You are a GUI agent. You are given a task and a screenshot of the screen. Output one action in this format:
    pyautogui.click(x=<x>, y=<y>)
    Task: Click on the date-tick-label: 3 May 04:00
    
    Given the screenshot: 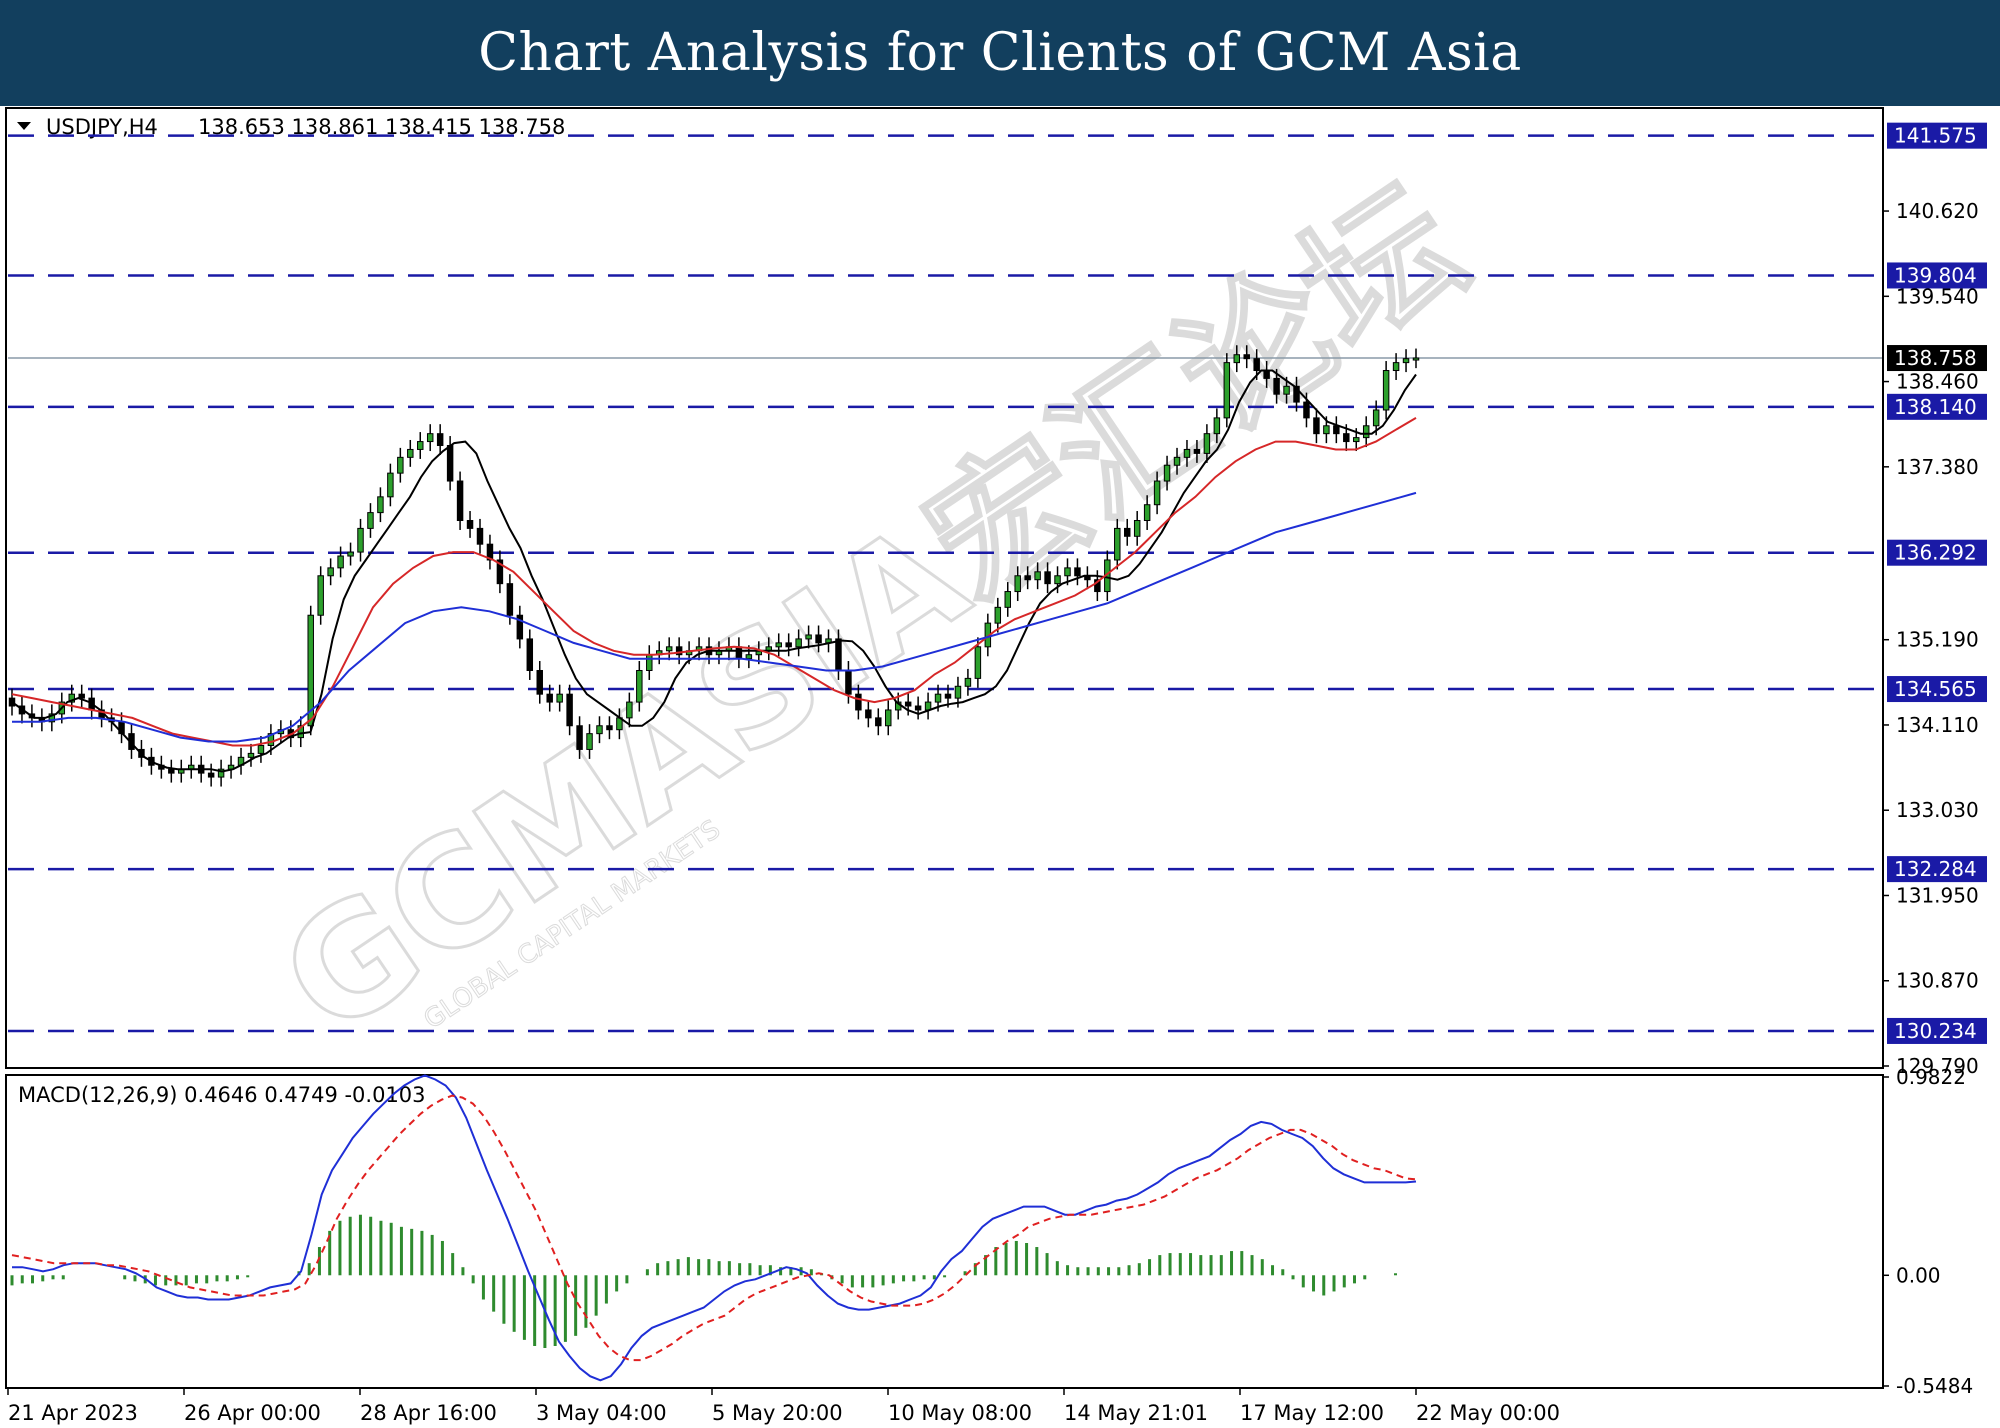 What is the action you would take?
    pyautogui.click(x=601, y=1413)
    